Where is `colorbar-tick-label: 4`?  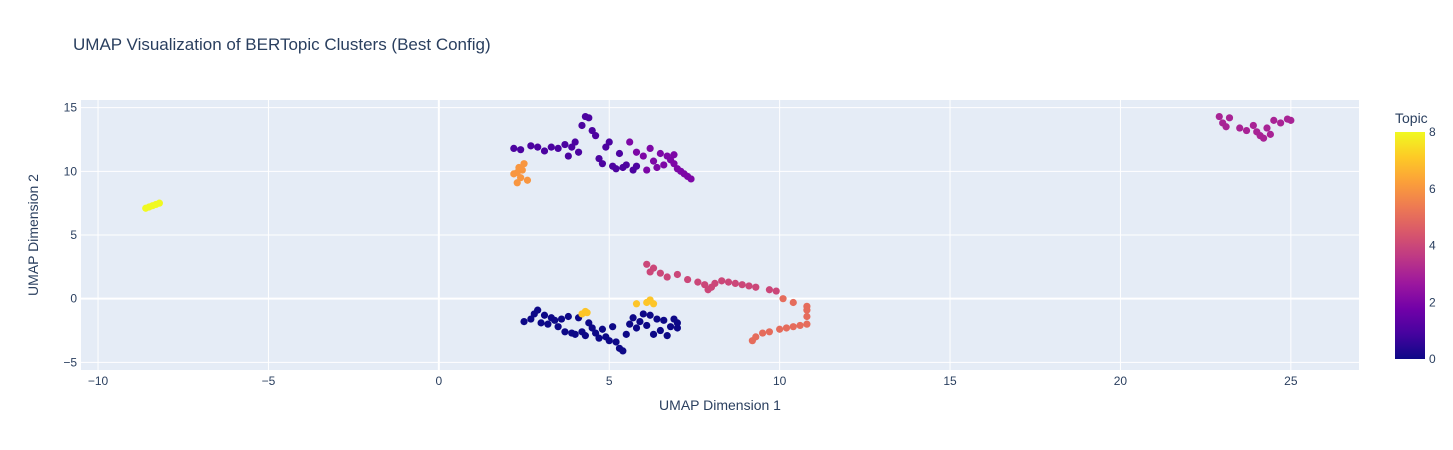
colorbar-tick-label: 4 is located at coordinates (1432, 246).